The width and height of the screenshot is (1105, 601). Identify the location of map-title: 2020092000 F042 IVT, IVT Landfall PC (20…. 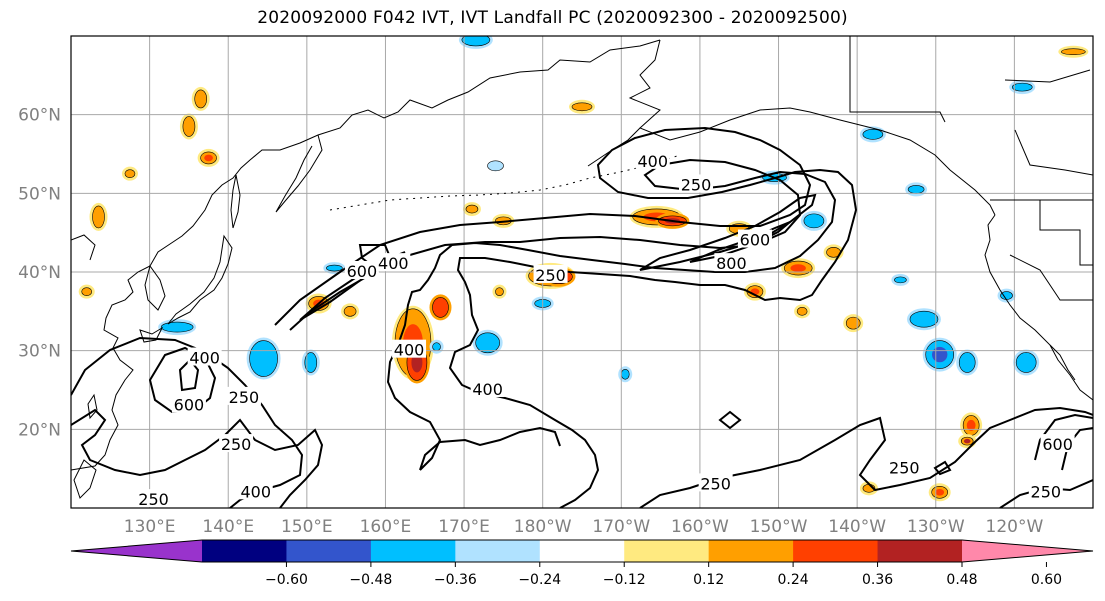
(552, 18).